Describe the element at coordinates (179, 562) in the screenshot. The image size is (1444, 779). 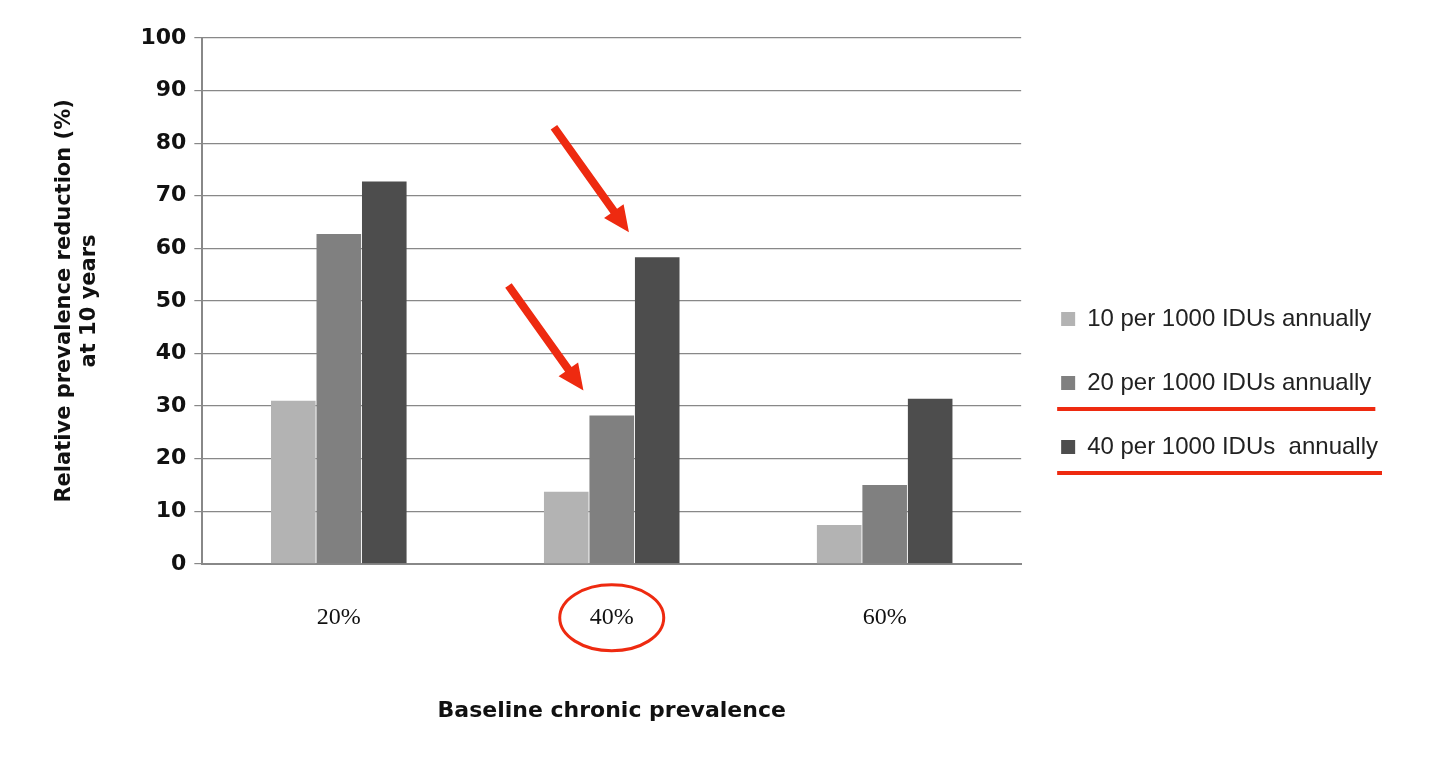
I see `y-tick-label: 0` at that location.